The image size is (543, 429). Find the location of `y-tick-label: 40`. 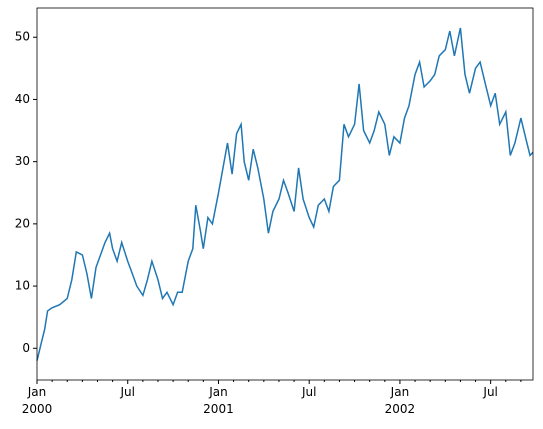

y-tick-label: 40 is located at coordinates (22, 99).